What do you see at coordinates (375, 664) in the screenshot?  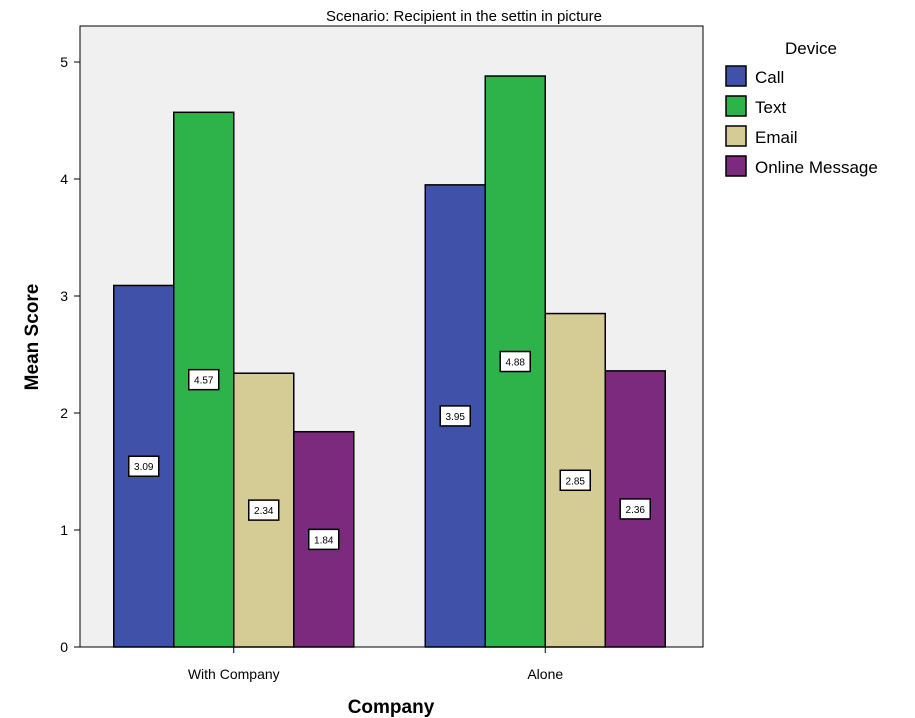 I see `x-axis: With Company Alone` at bounding box center [375, 664].